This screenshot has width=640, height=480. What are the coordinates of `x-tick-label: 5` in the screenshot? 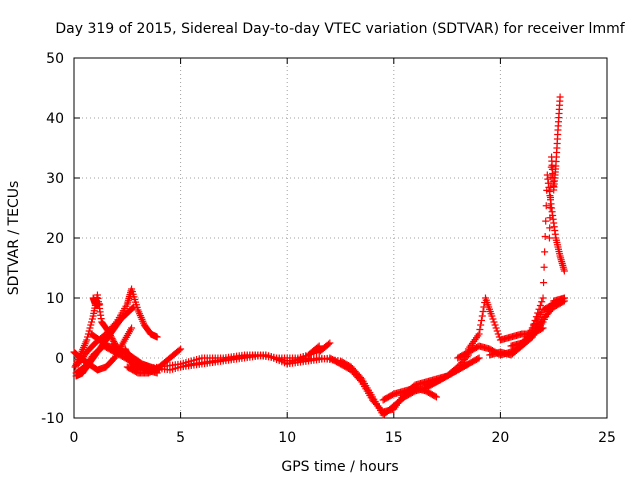 It's located at (180, 438).